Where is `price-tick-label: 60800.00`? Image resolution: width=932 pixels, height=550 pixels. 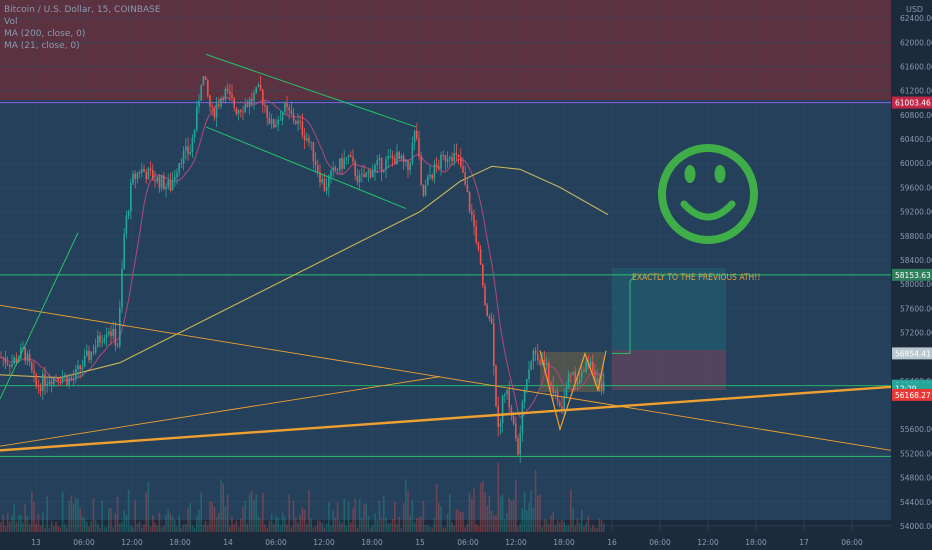
price-tick-label: 60800.00 is located at coordinates (916, 115).